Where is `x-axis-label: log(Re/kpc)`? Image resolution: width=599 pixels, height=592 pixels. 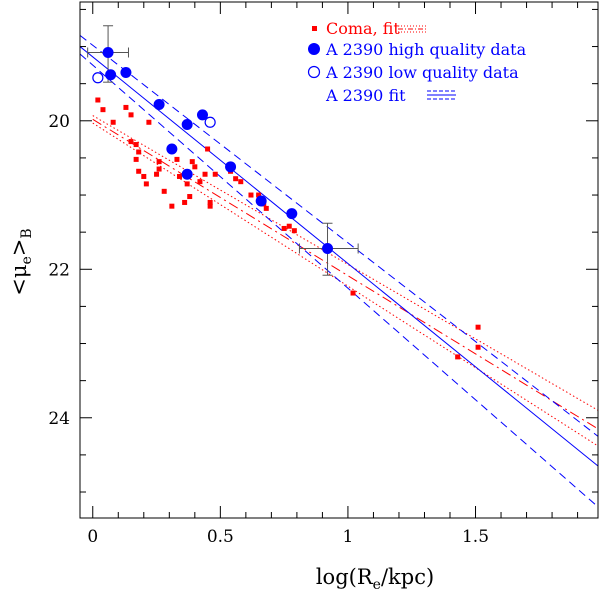 x-axis-label: log(Re/kpc) is located at coordinates (375, 578).